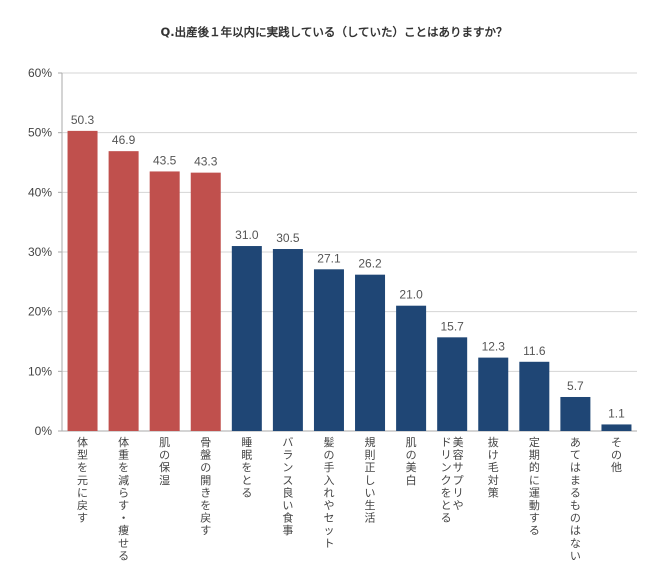 Image resolution: width=668 pixels, height=580 pixels. Describe the element at coordinates (205, 486) in the screenshot. I see `category-label: 骨盤の開きを戻す` at that location.